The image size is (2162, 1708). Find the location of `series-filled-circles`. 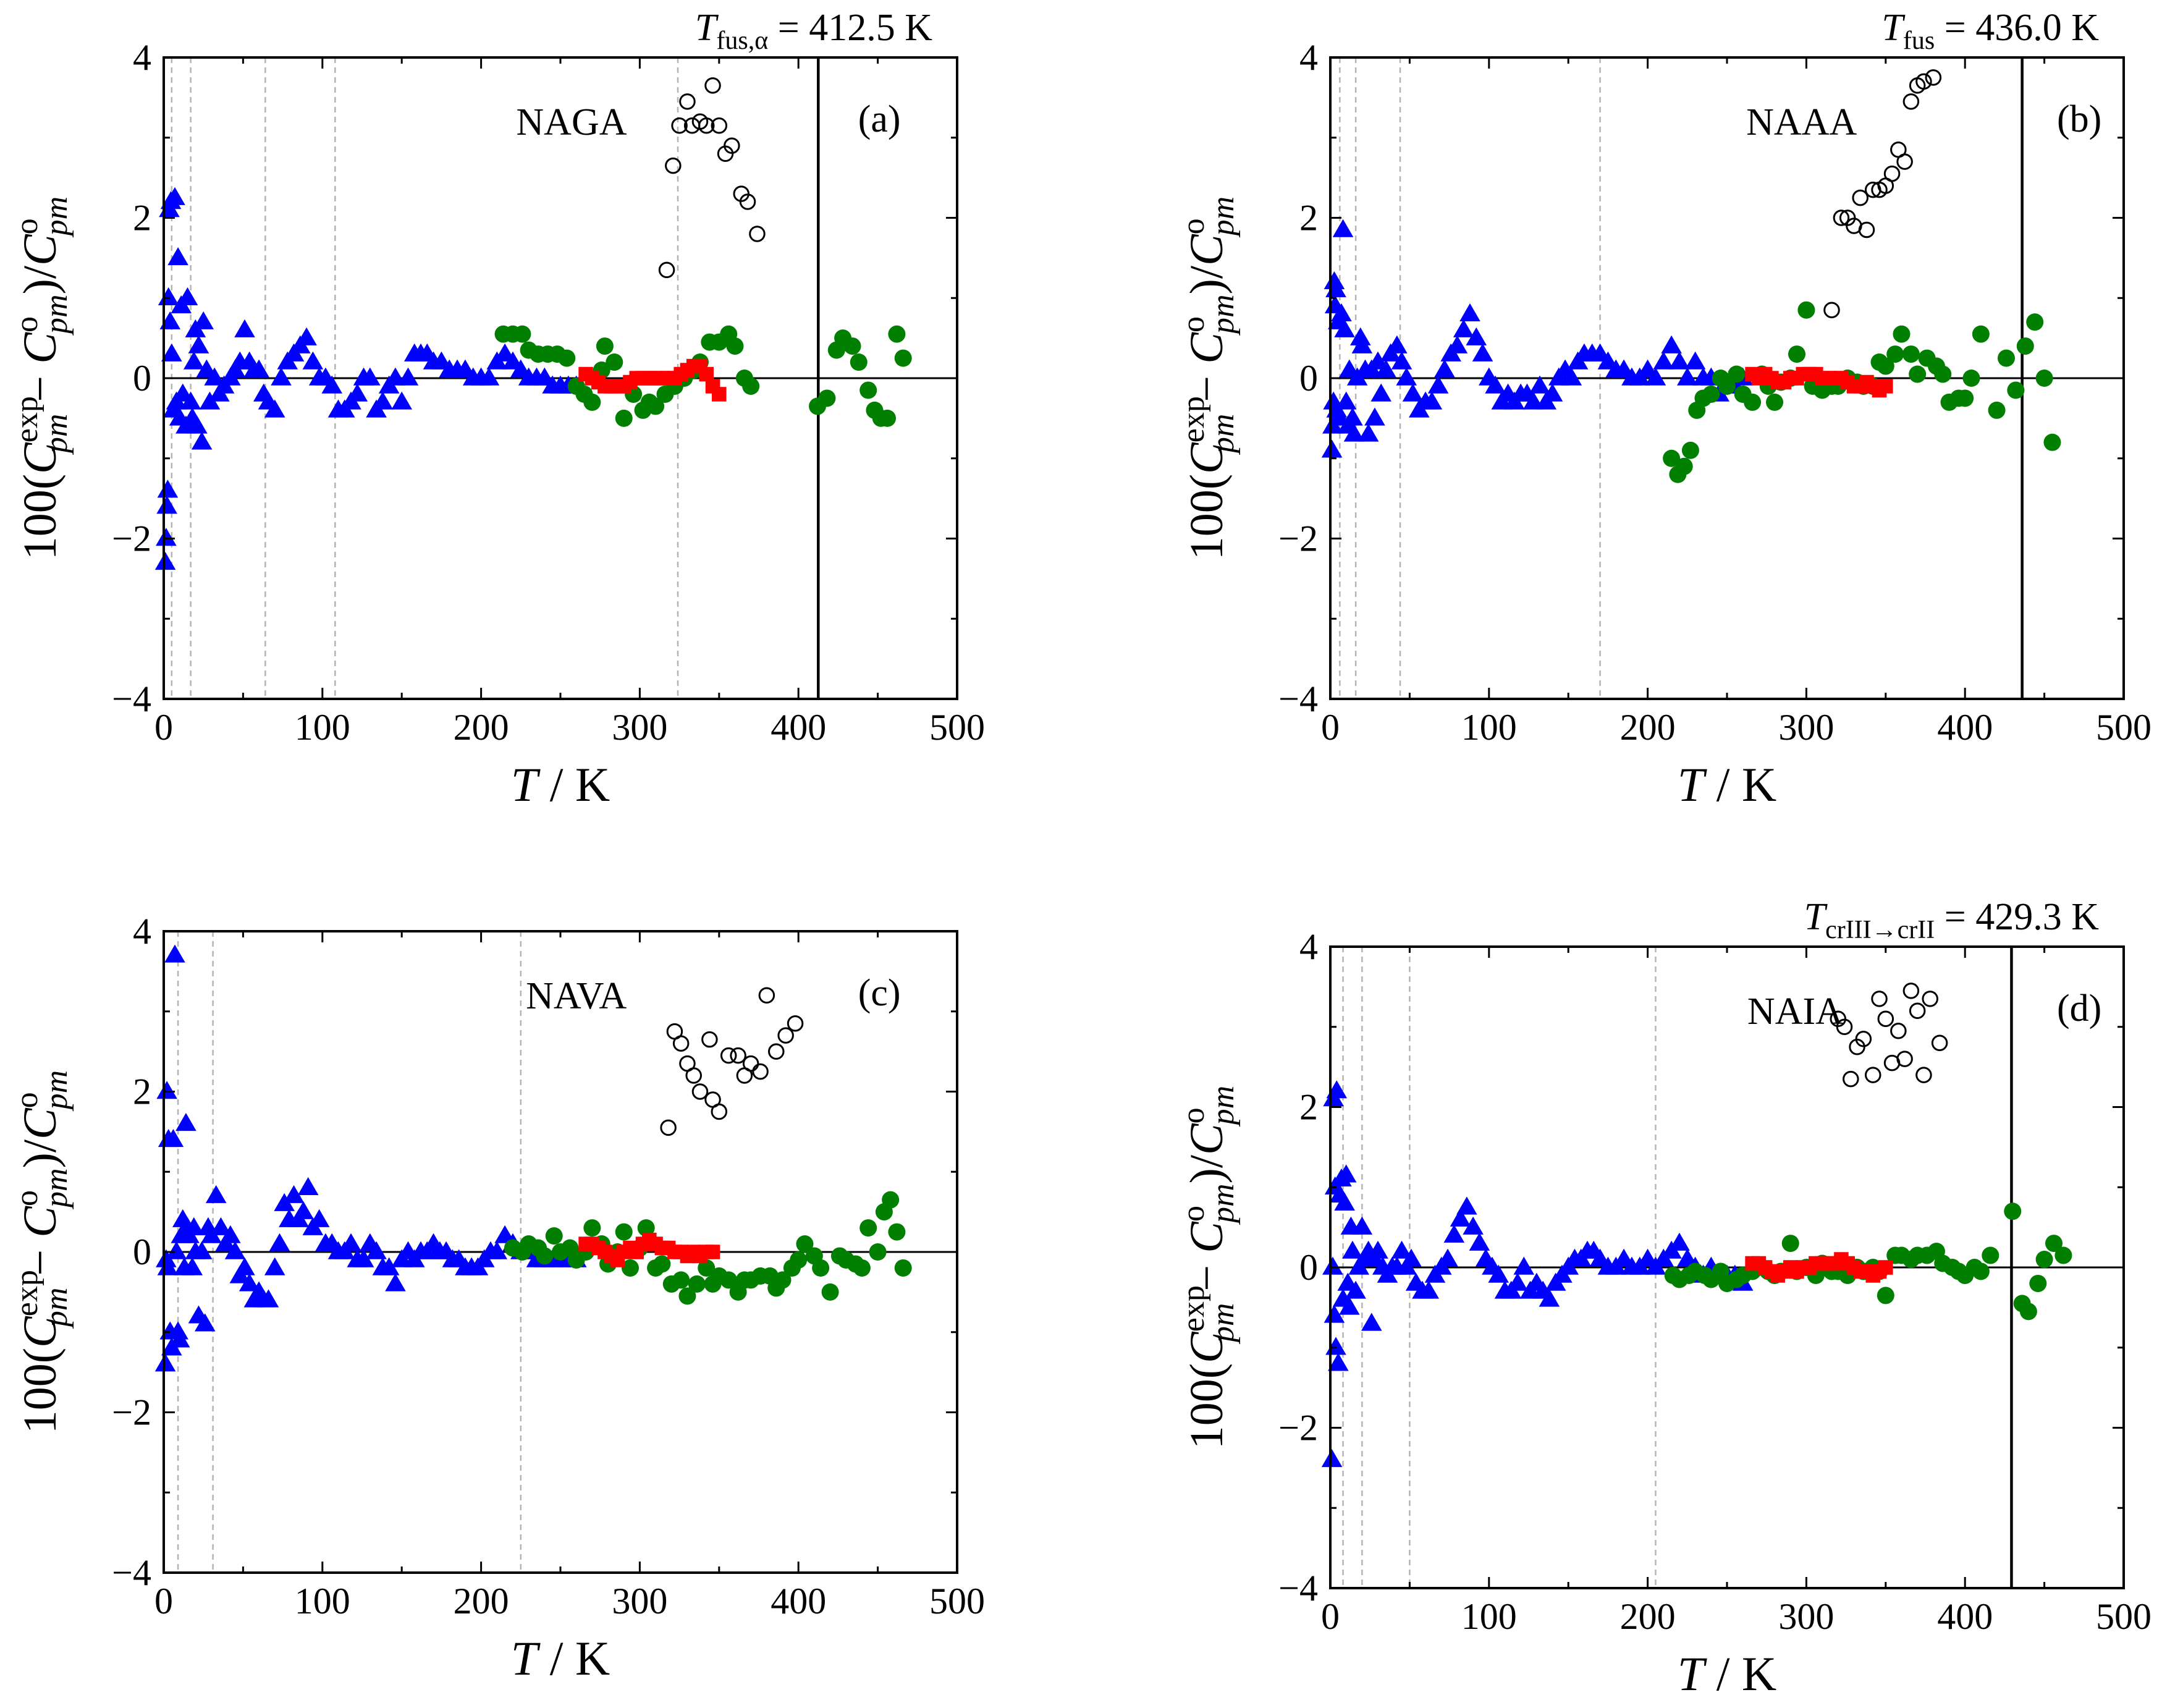

series-filled-circles is located at coordinates (708, 1248).